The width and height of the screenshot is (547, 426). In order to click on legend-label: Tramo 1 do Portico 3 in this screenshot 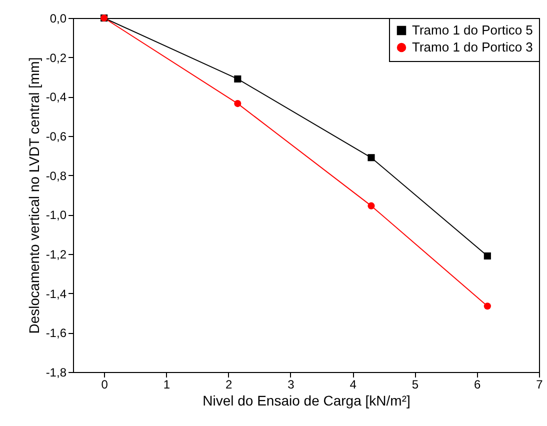, I will do `click(472, 47)`.